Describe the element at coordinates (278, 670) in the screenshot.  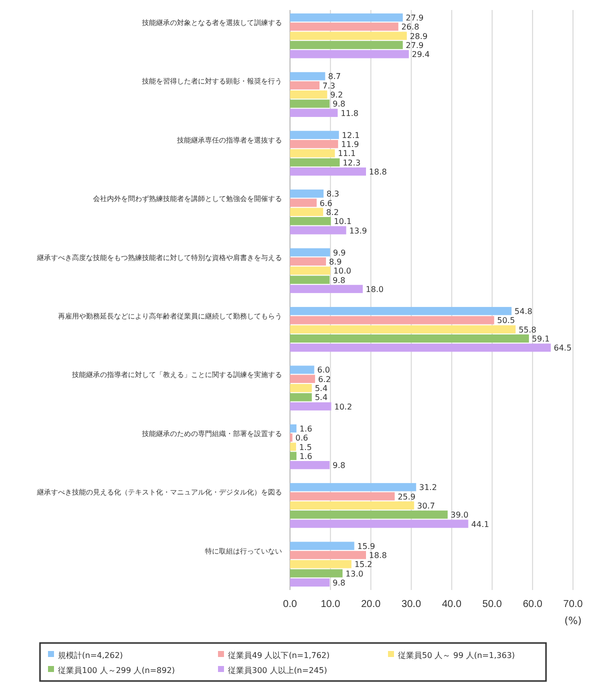
I see `legend-label: 従業員300 人以上(n=245)` at that location.